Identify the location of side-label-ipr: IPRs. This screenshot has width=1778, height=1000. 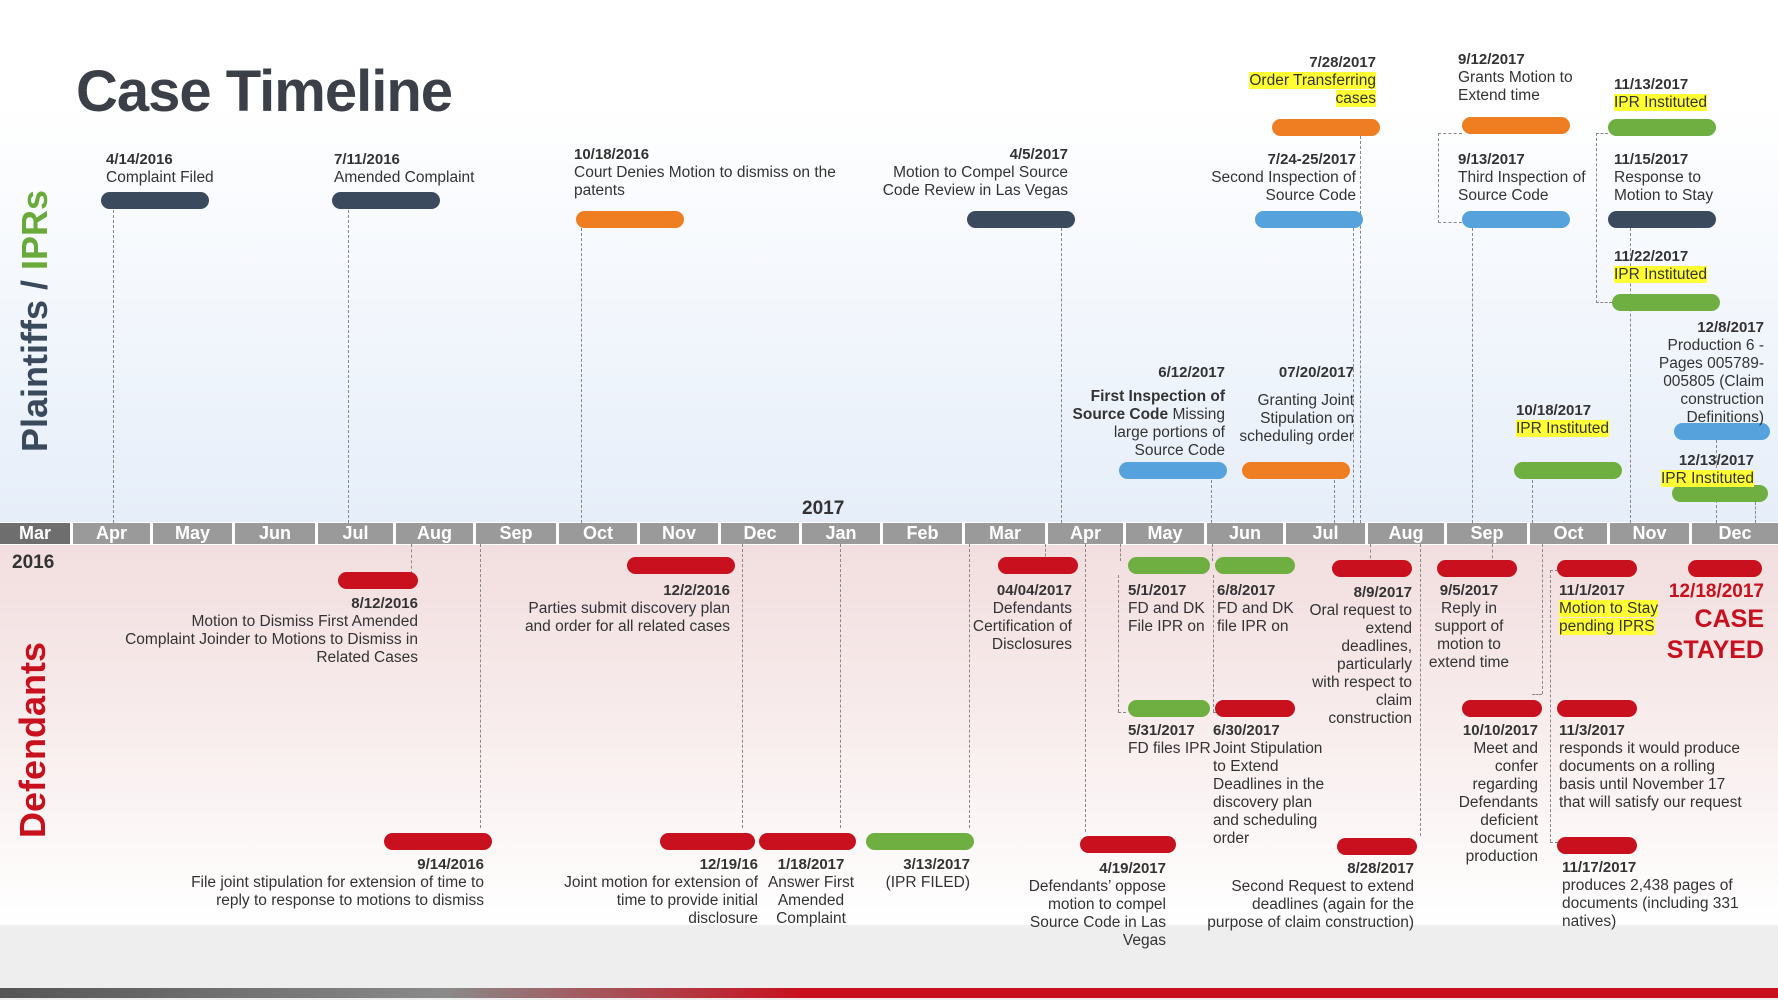
(34, 229).